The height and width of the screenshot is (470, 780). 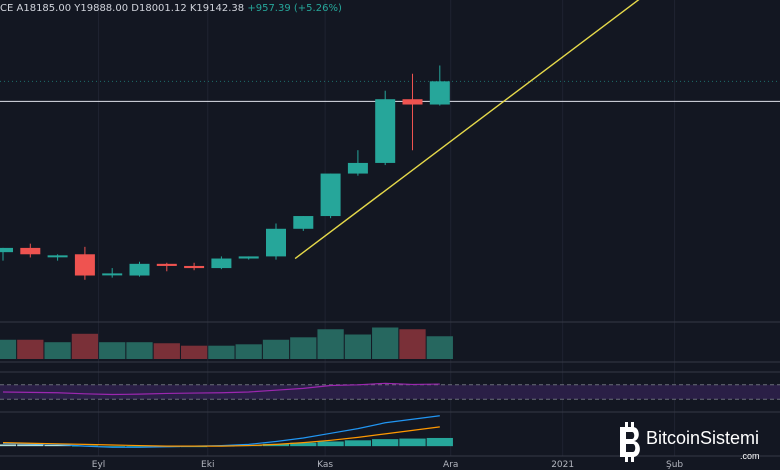 I want to click on x-tick-label-0: Eyl, so click(x=99, y=465).